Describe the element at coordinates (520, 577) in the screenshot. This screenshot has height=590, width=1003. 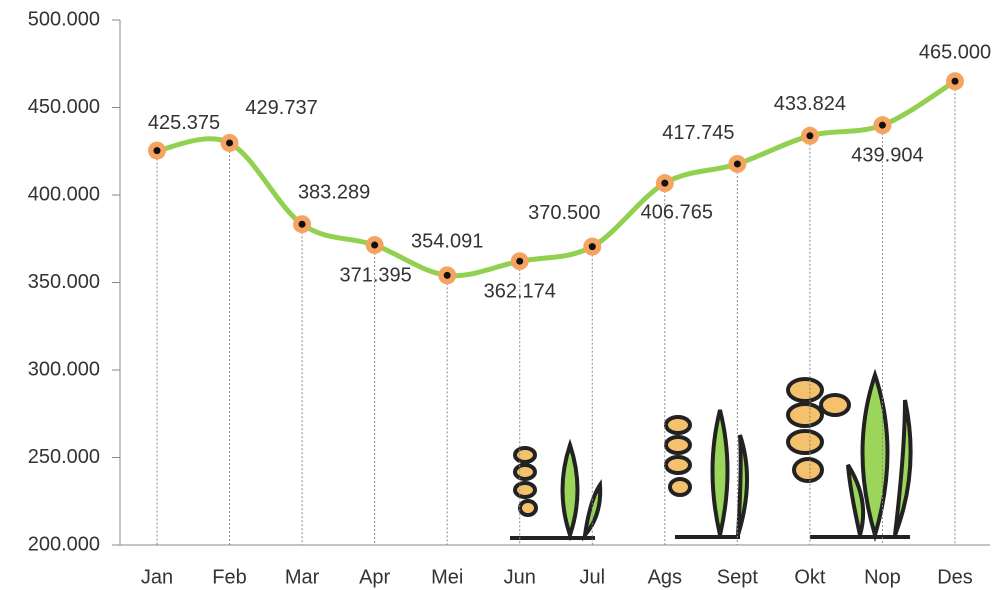
I see `x-tick-label: Jun` at that location.